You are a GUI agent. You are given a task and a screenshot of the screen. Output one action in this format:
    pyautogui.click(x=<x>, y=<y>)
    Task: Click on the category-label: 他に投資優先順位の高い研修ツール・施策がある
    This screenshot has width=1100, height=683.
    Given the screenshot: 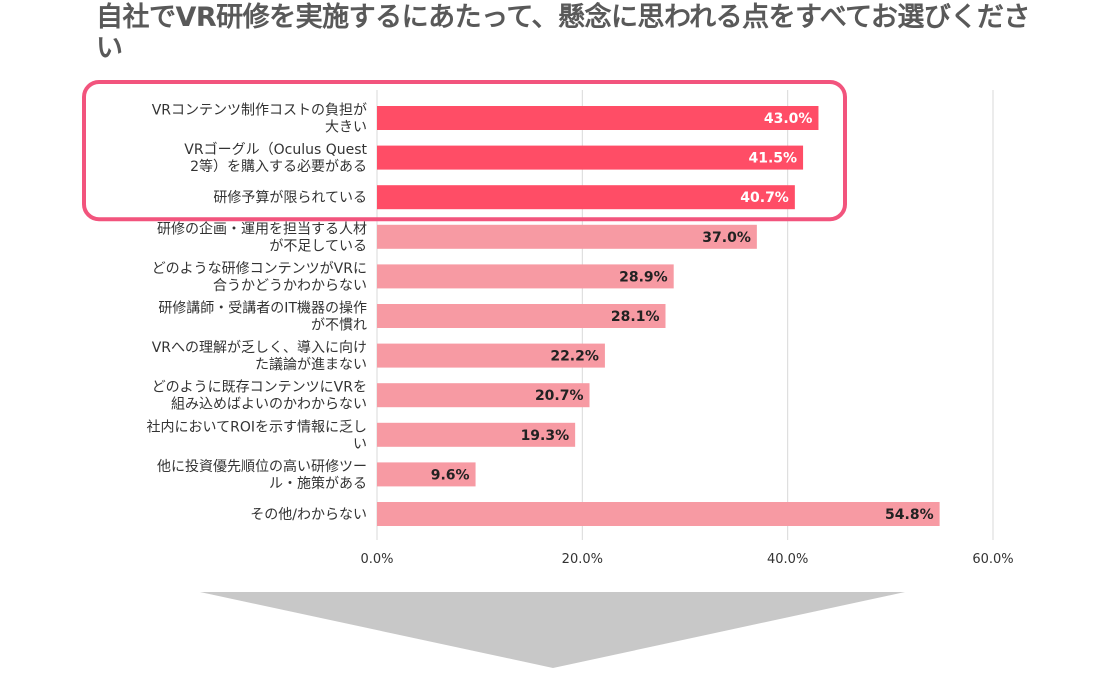 What is the action you would take?
    pyautogui.click(x=262, y=475)
    